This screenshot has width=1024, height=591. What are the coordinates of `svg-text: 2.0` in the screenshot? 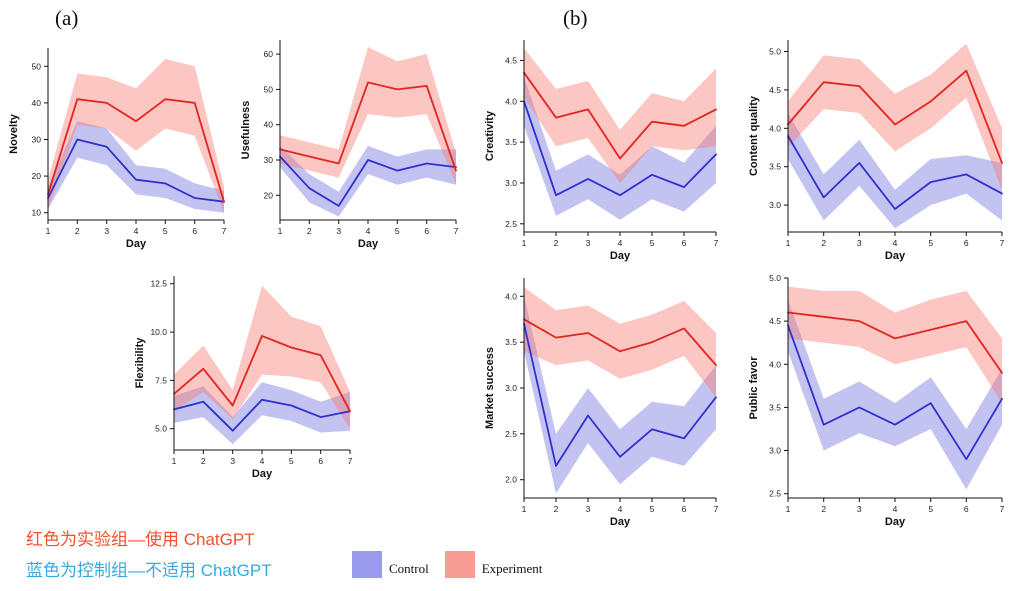 It's located at (511, 480).